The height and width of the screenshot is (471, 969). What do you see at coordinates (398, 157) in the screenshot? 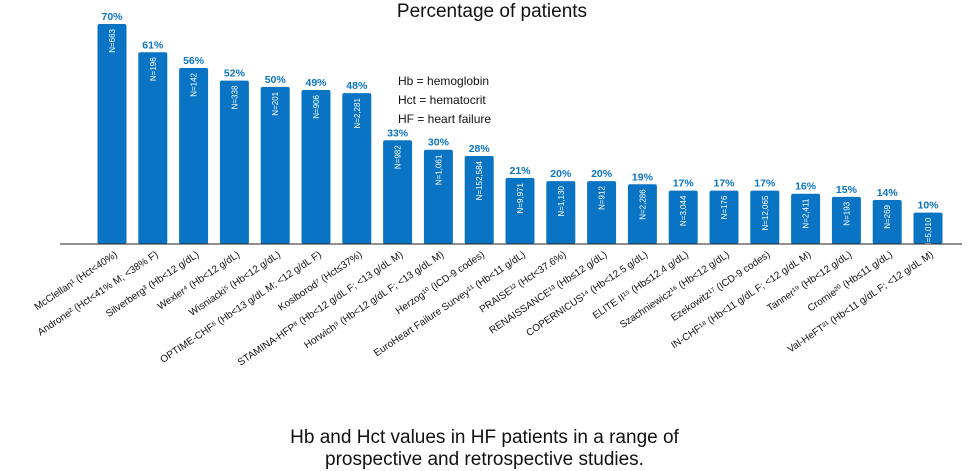
I see `n-label-8: N=982` at bounding box center [398, 157].